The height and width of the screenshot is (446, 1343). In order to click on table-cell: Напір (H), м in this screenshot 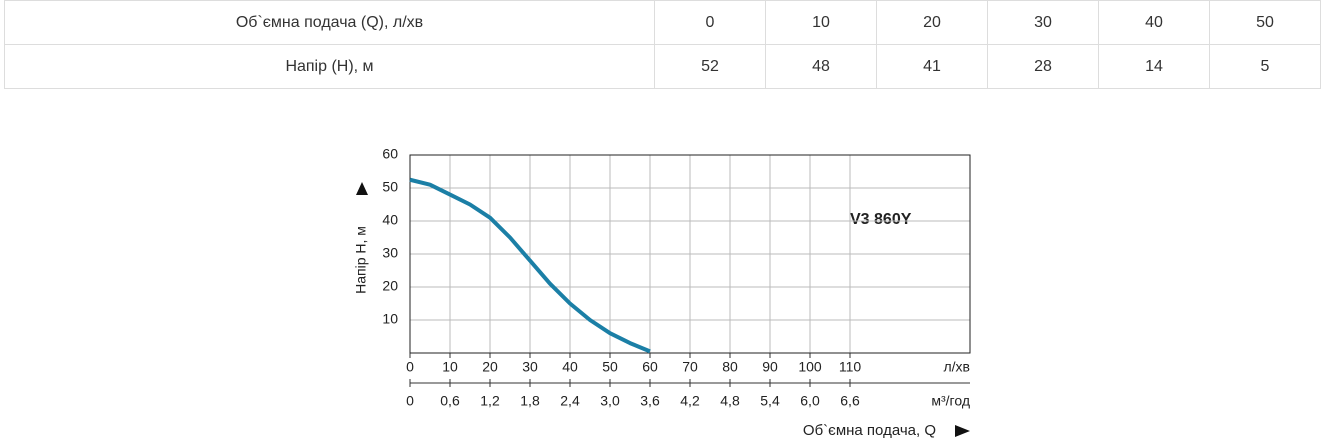, I will do `click(329, 66)`.